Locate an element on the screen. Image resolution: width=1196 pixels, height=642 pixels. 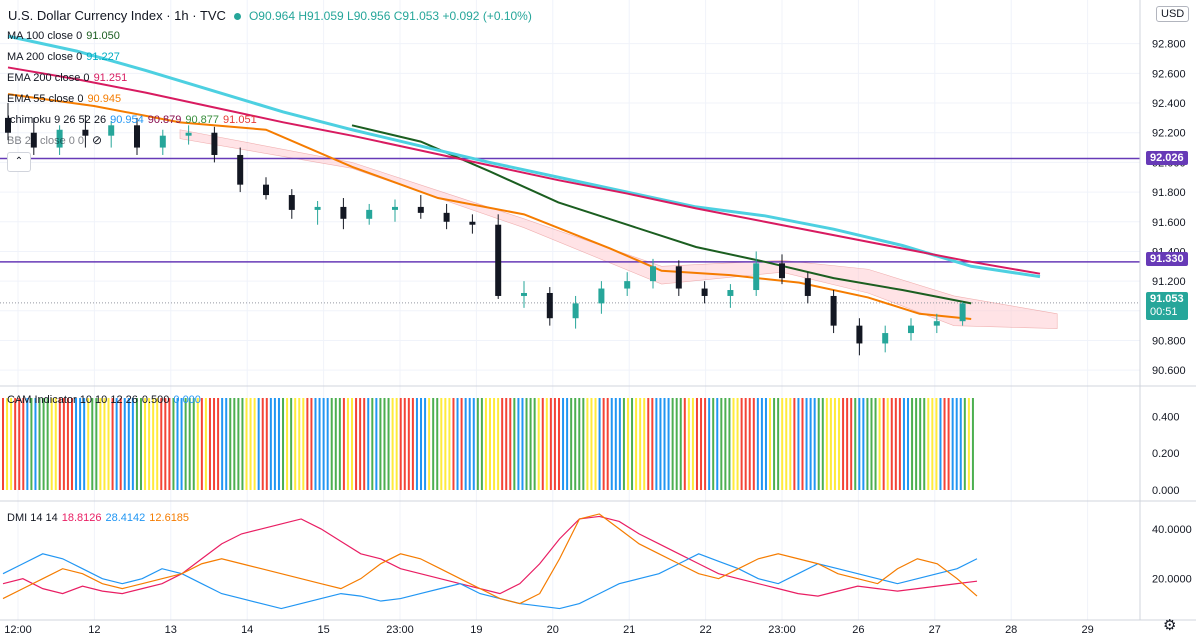
hide-eye-icon: ⊘ is located at coordinates (97, 140).